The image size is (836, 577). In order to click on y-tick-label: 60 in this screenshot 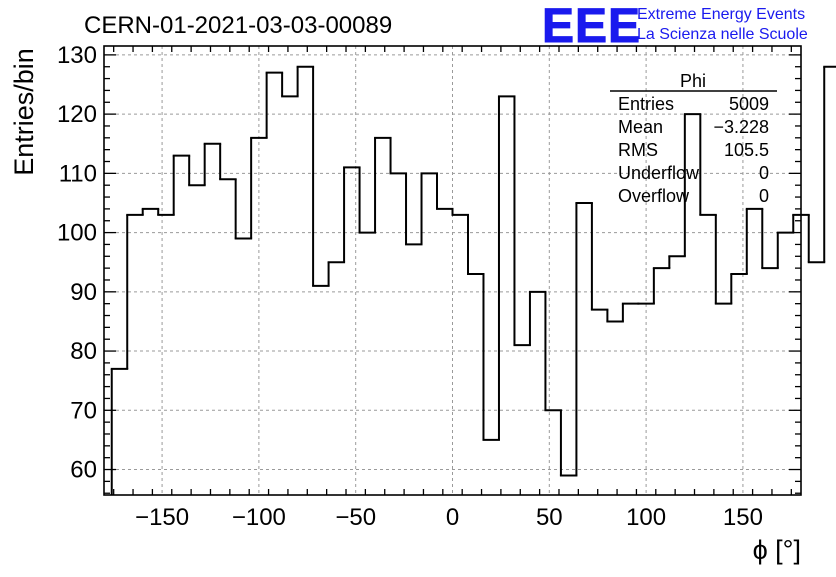, I will do `click(83, 470)`.